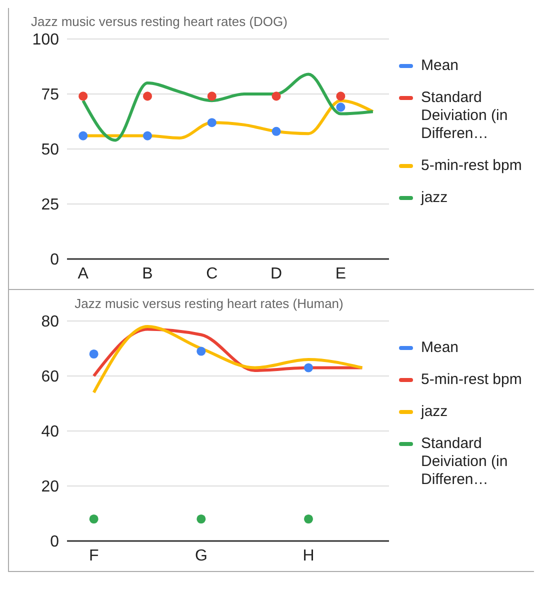  Describe the element at coordinates (50, 377) in the screenshot. I see `y-tick-label: 60` at that location.